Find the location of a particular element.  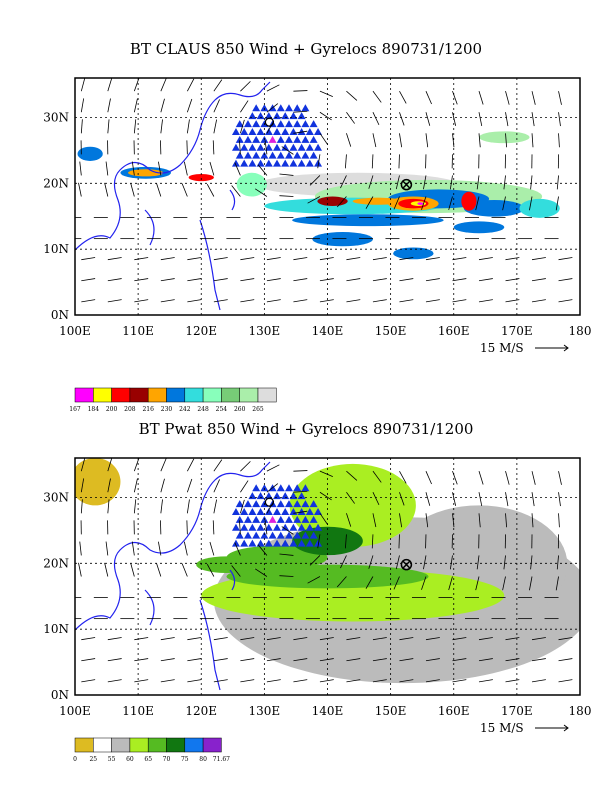

colorbar-label: 260 is located at coordinates (240, 409).